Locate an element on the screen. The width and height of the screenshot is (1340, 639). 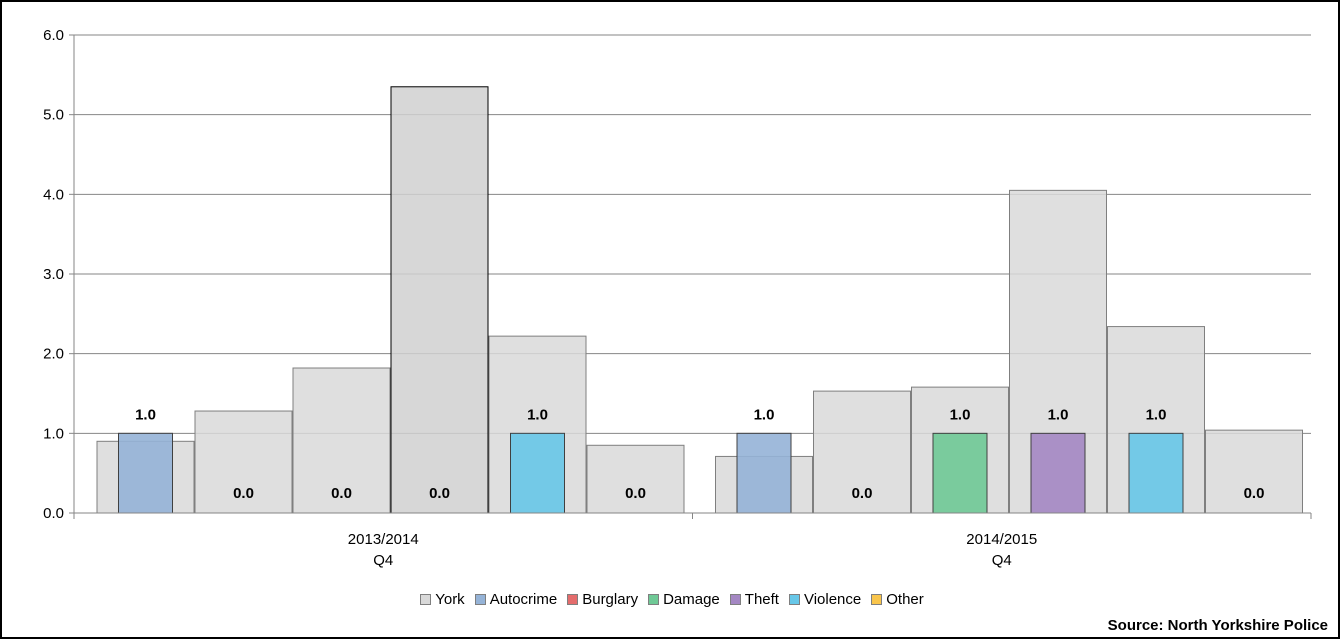
y-tick-label: 3.0 is located at coordinates (53, 274).